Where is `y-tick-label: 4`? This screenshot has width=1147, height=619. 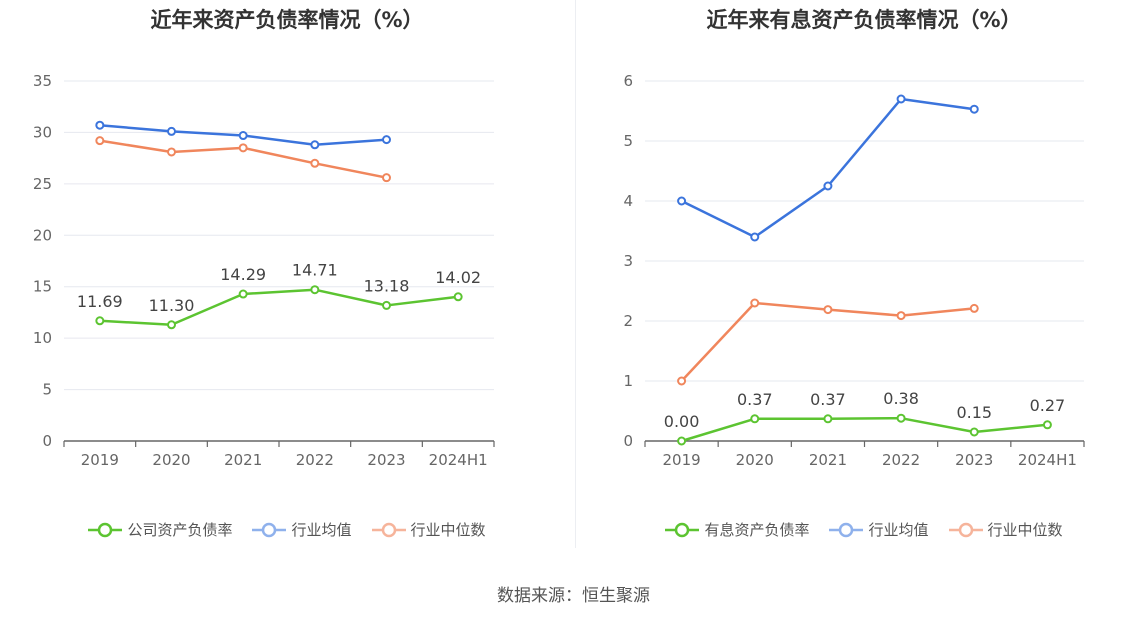 y-tick-label: 4 is located at coordinates (628, 201).